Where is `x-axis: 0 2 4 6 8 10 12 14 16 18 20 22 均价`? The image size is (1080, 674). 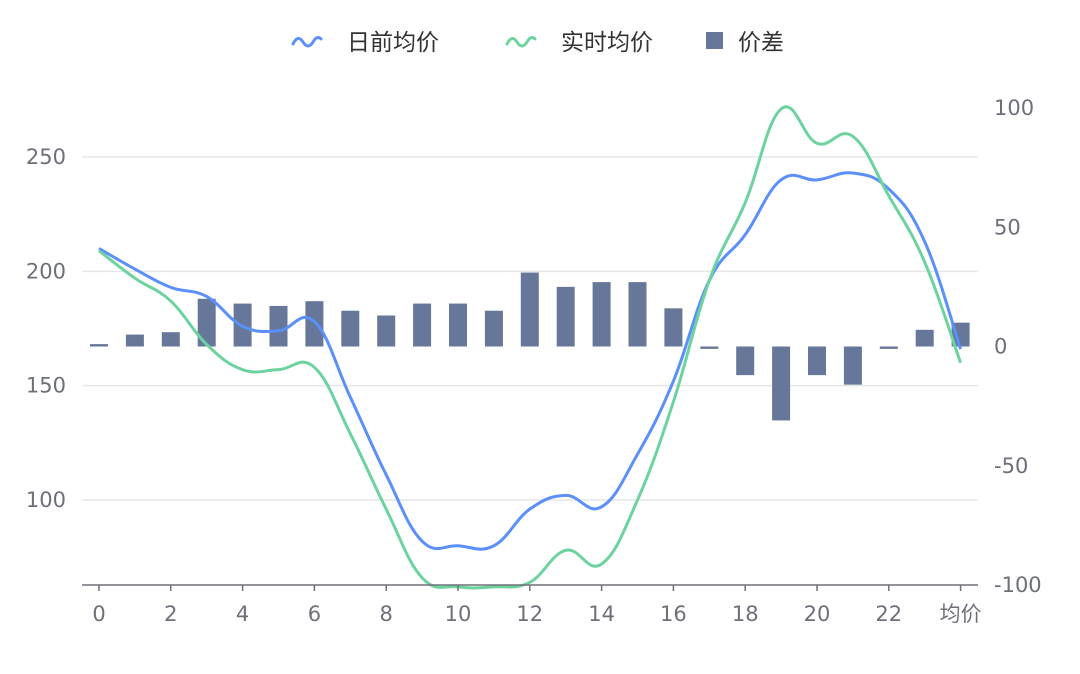 x-axis: 0 2 4 6 8 10 12 14 16 18 20 22 均价 is located at coordinates (532, 605).